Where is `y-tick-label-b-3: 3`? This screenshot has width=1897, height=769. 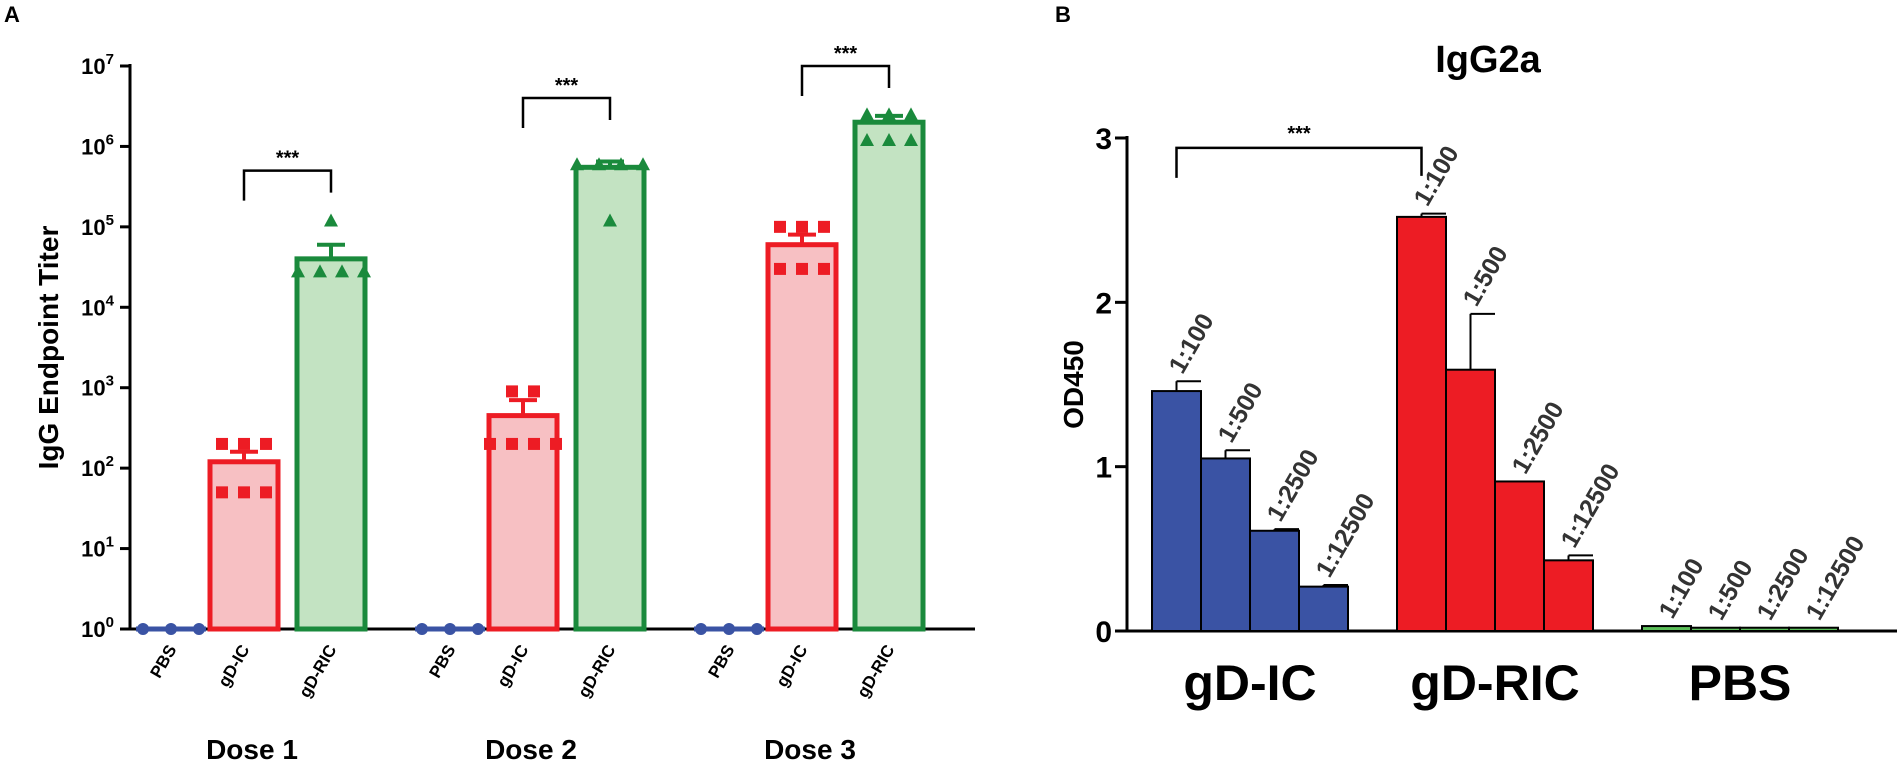
y-tick-label-b-3: 3 is located at coordinates (1103, 139).